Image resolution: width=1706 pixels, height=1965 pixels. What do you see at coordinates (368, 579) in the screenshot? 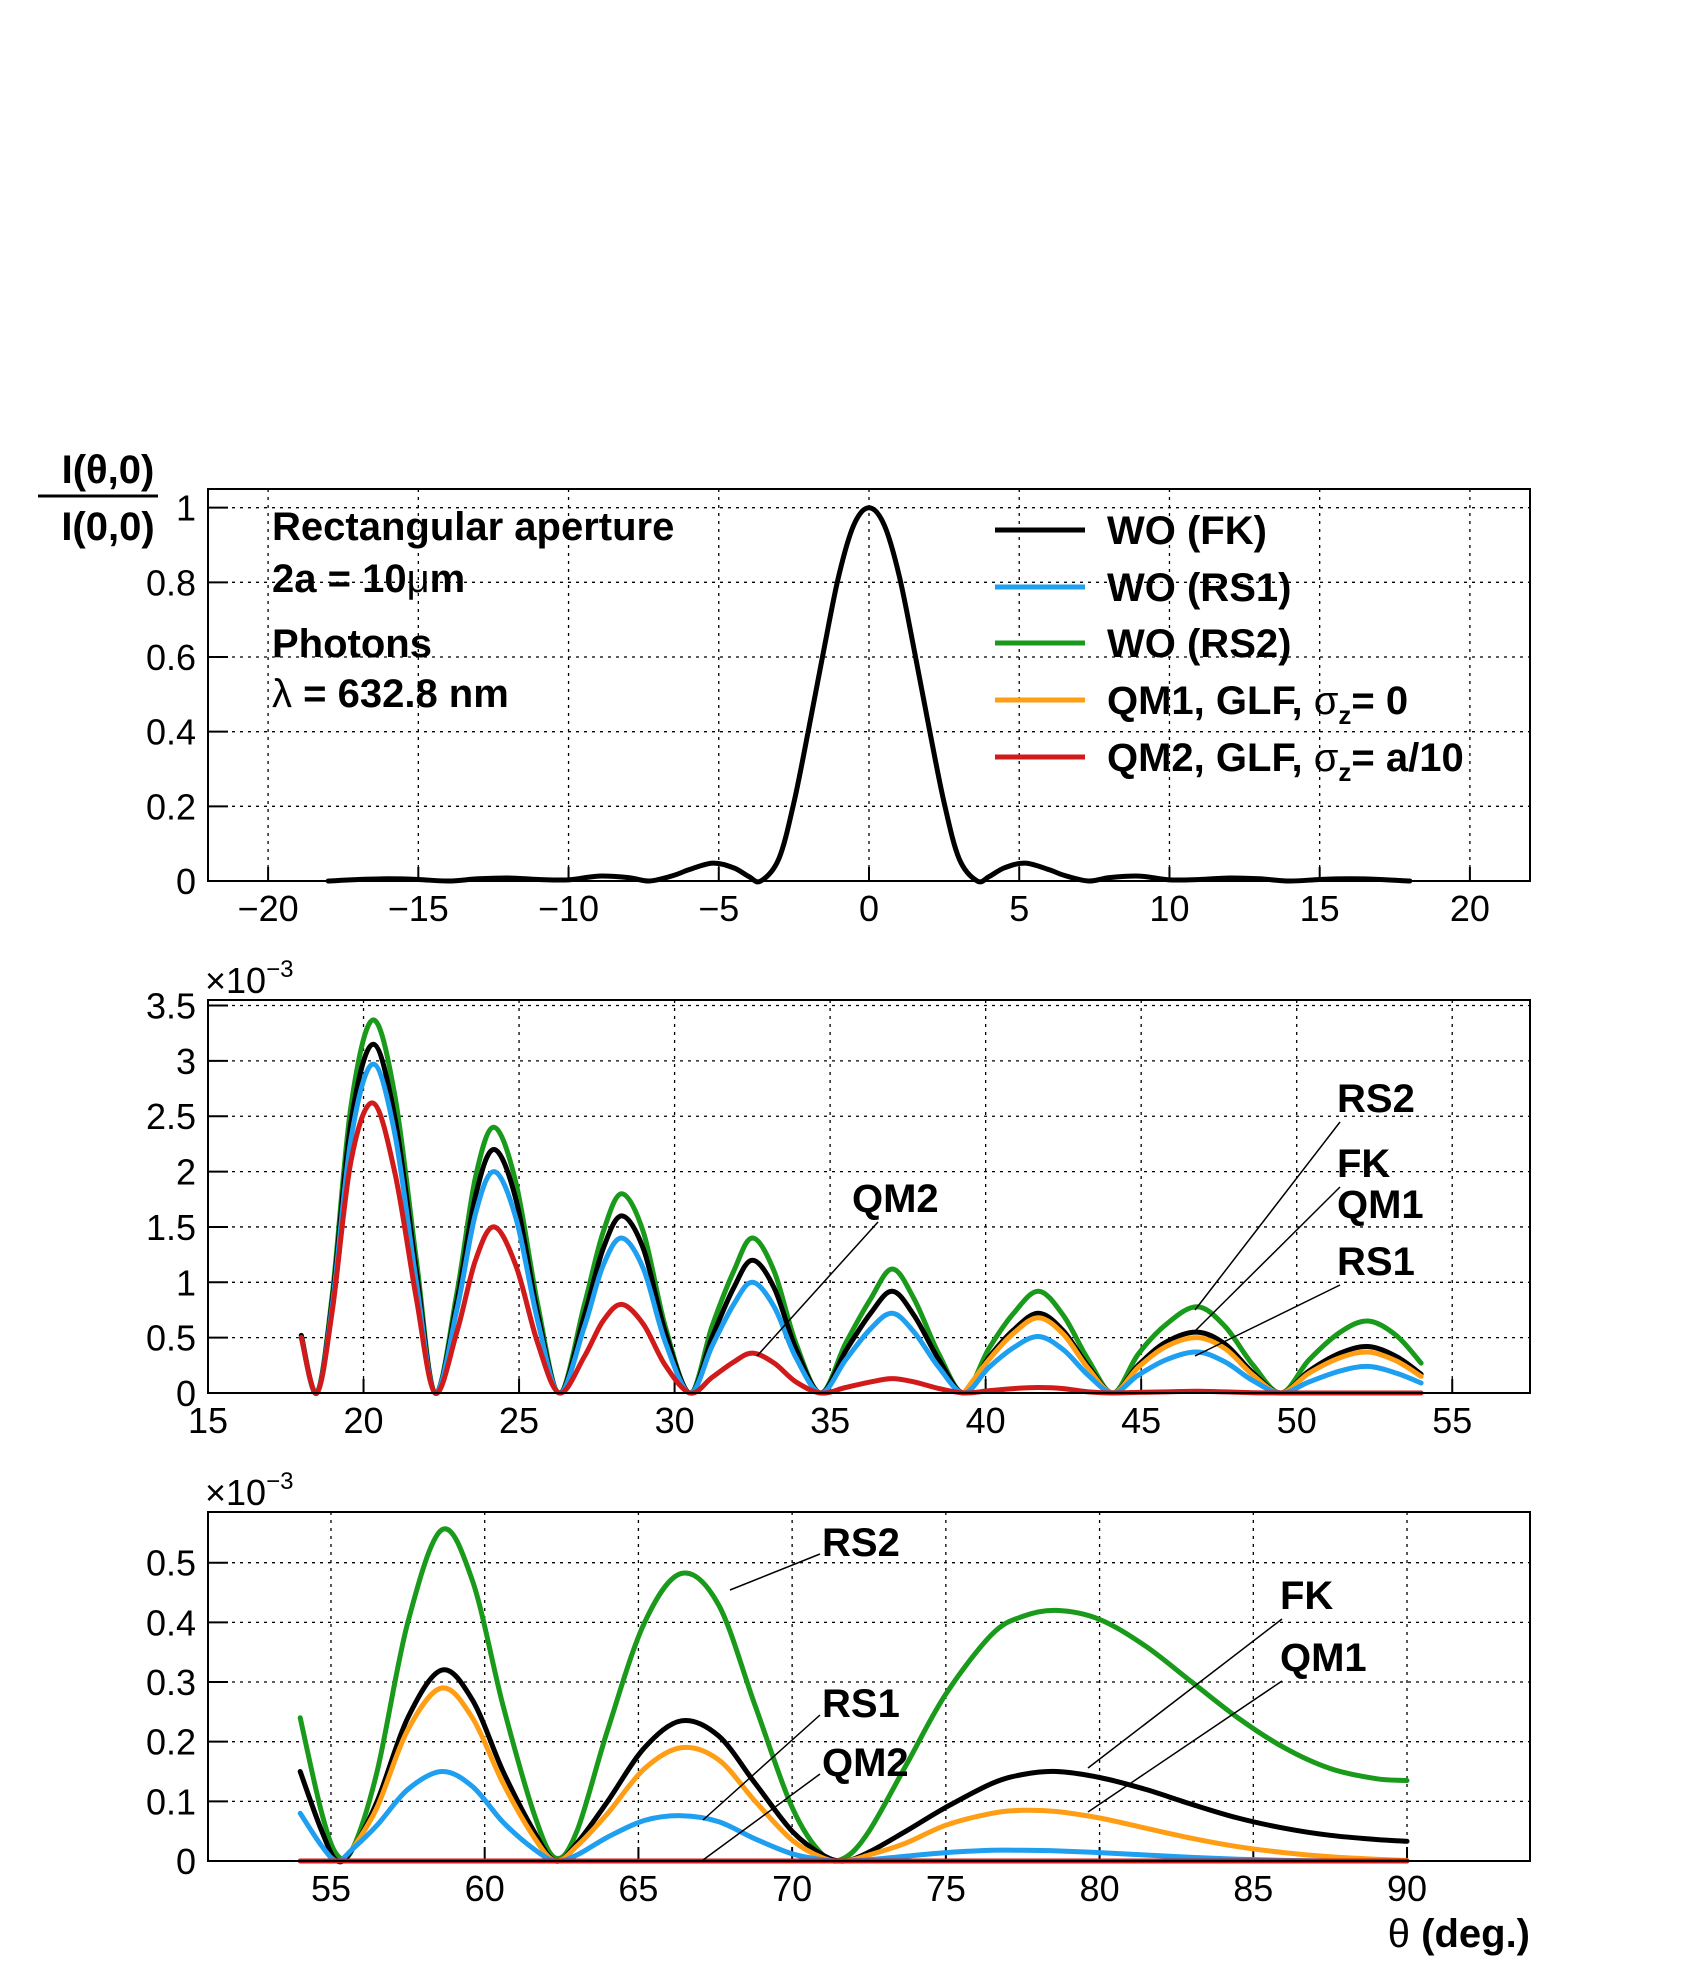
I see `info-aperture-size: 2a = 10μm` at bounding box center [368, 579].